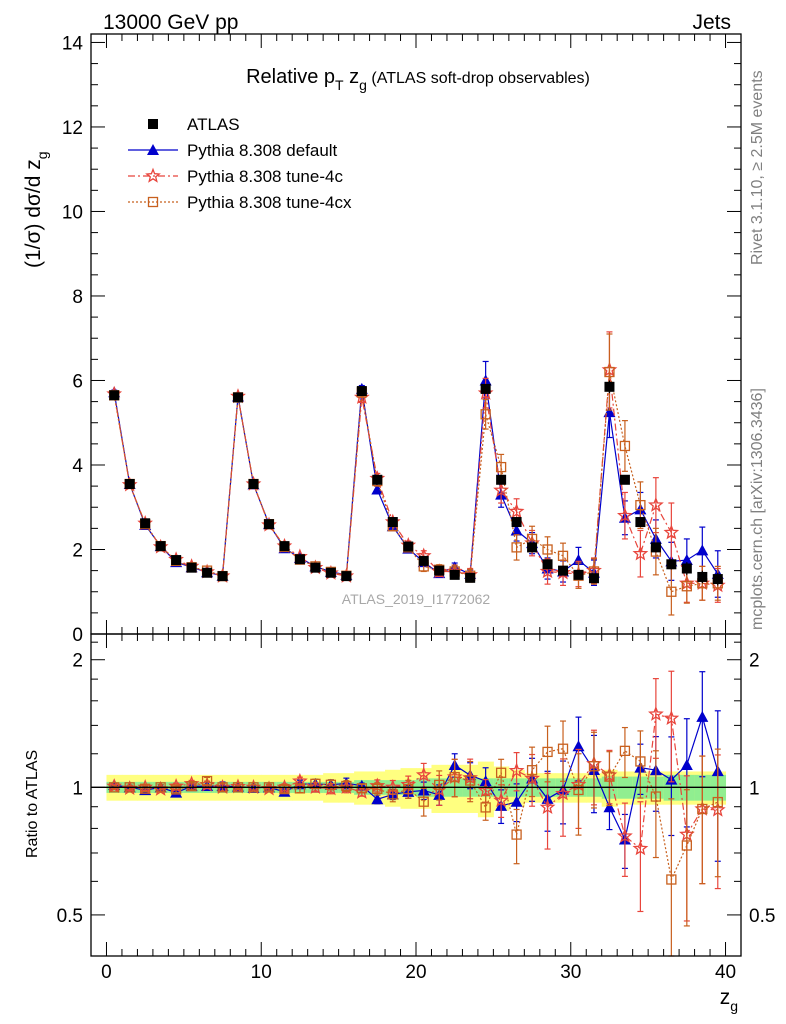 The image size is (786, 1024). I want to click on y-tick-label: 6, so click(77, 381).